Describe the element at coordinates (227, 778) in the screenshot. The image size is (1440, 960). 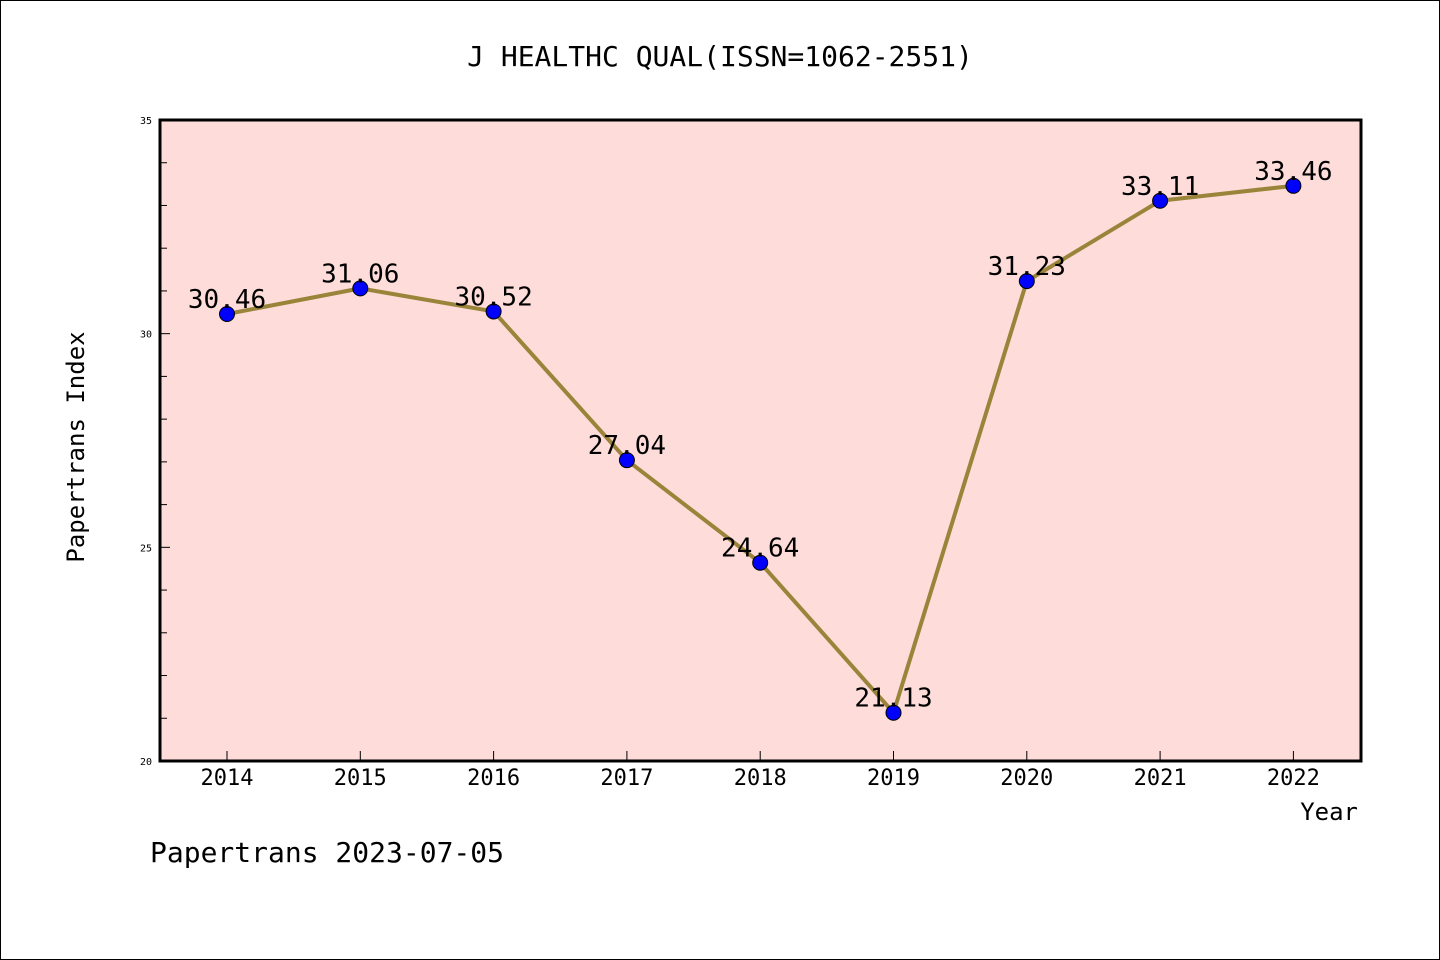
I see `x-tick-label: 2014` at that location.